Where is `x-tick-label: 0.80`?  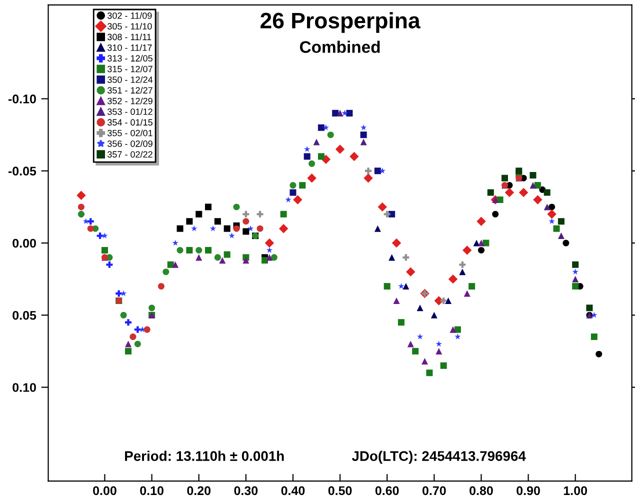 x-tick-label: 0.80 is located at coordinates (481, 491).